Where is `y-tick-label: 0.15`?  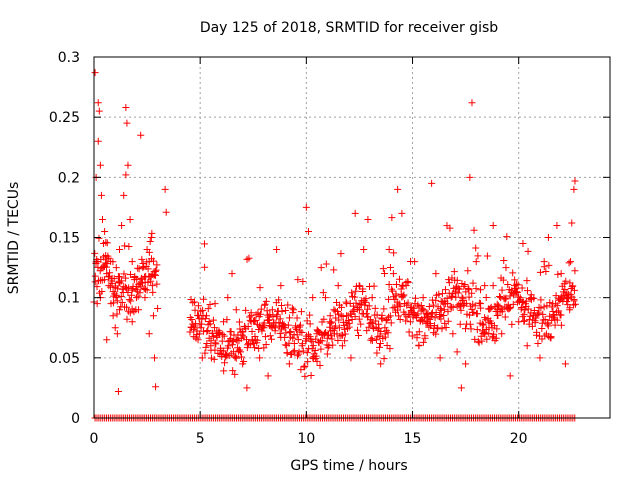 y-tick-label: 0.15 is located at coordinates (64, 239).